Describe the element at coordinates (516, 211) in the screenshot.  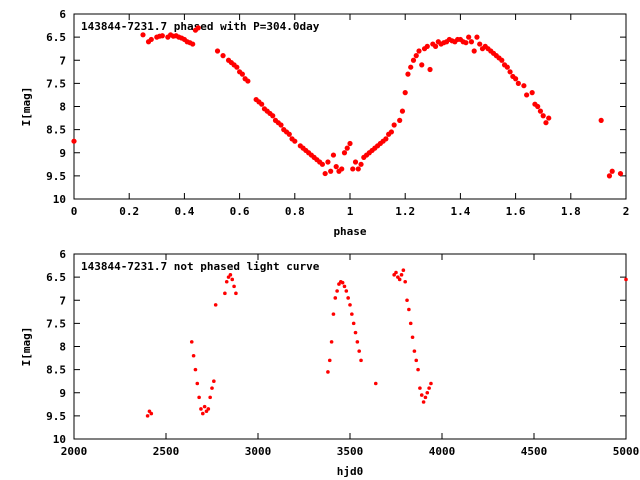
I see `x-tick-label: 1.6` at that location.